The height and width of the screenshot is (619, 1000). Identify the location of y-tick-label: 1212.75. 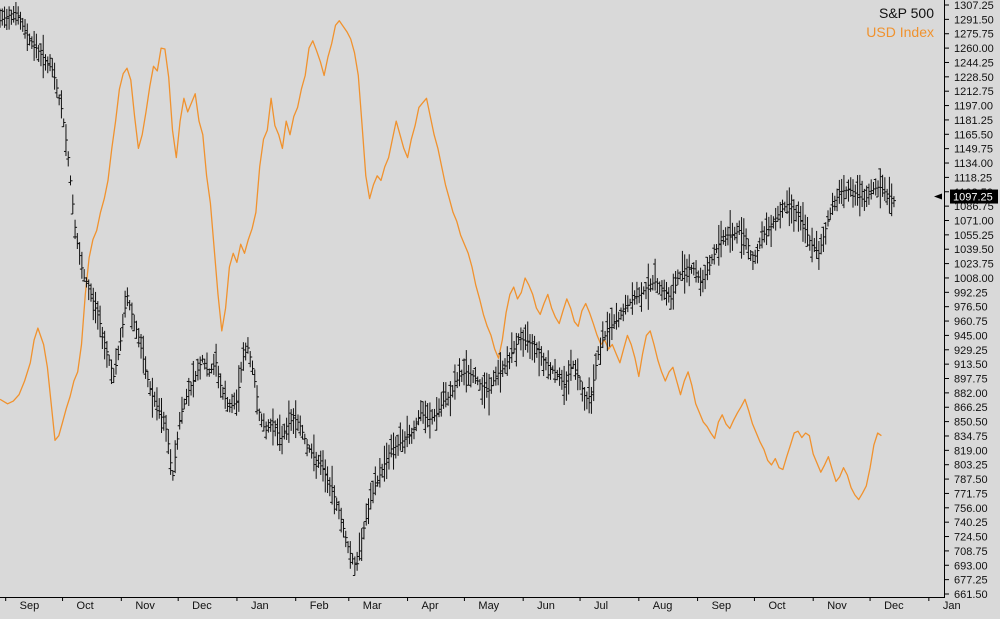
(974, 92).